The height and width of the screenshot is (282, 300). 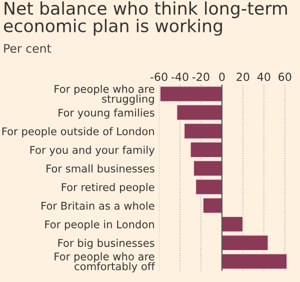 I want to click on x-tick-label: 0, so click(x=222, y=77).